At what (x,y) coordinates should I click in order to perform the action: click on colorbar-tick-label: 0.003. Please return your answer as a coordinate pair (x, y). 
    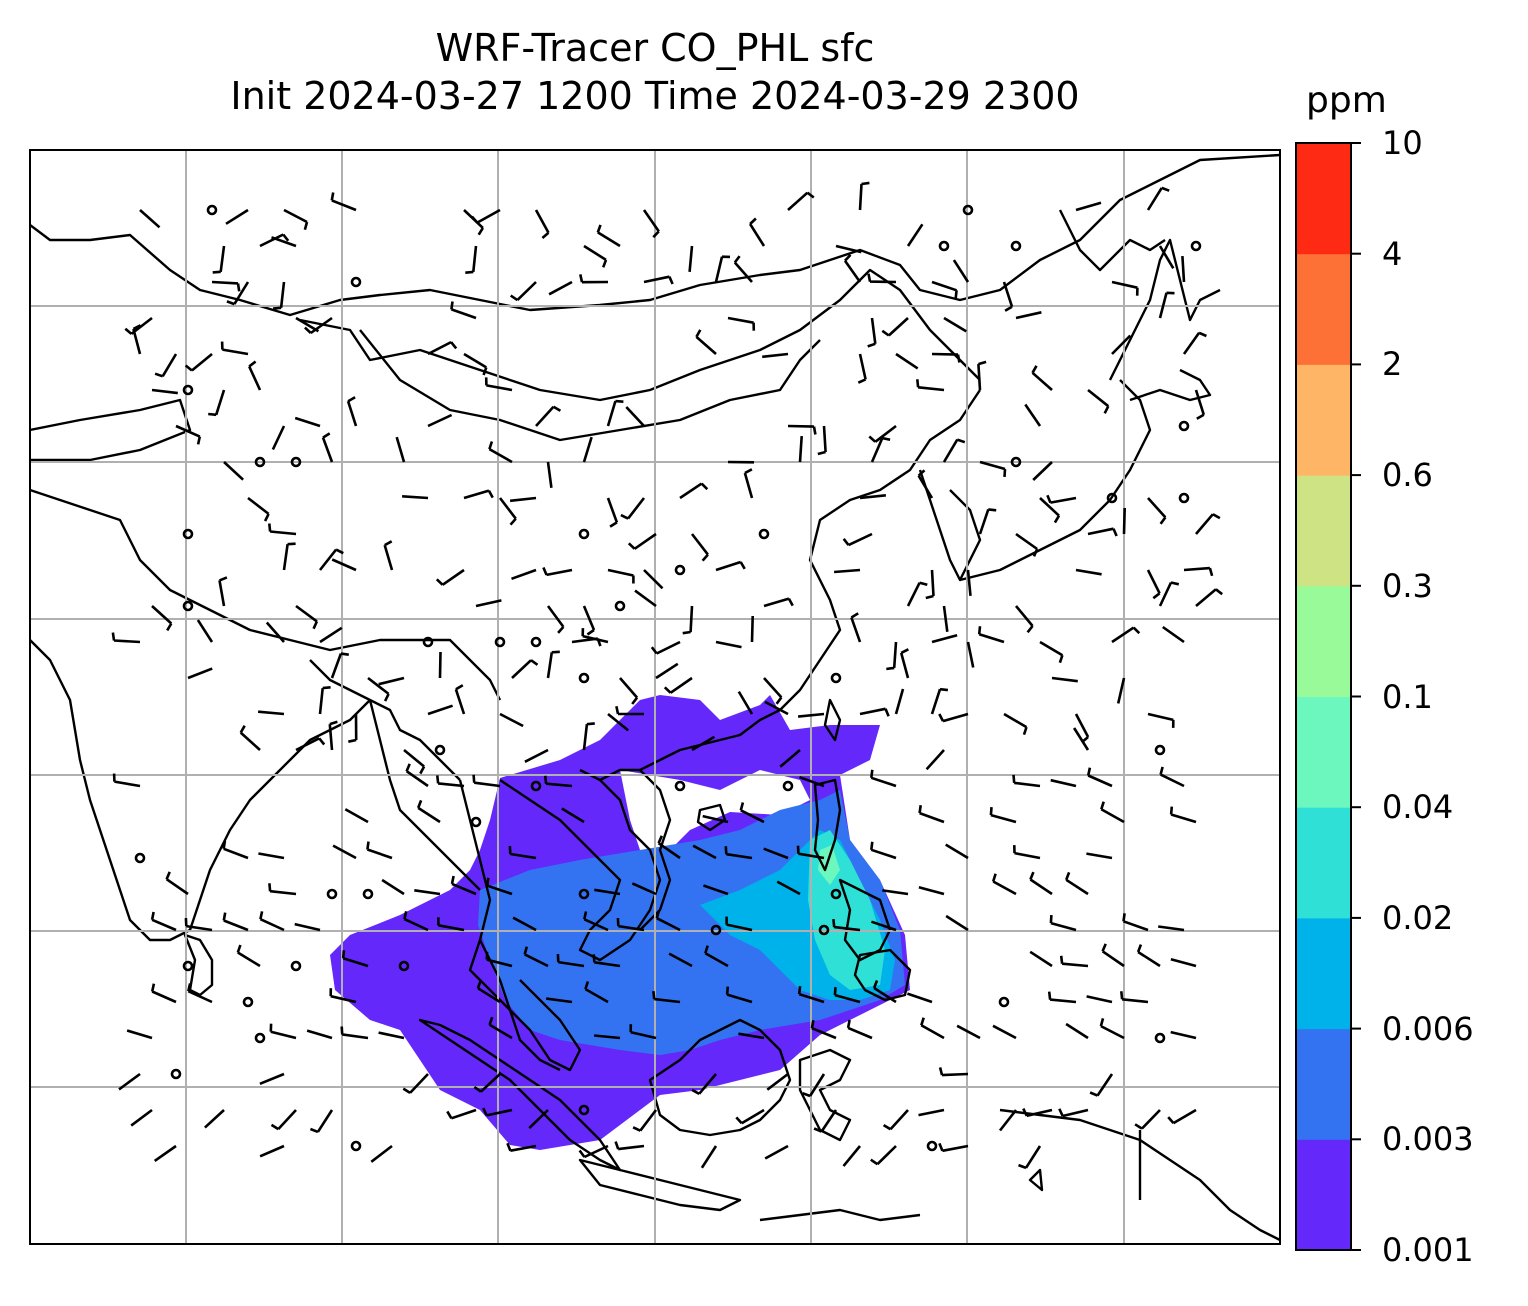
    Looking at the image, I should click on (1428, 1139).